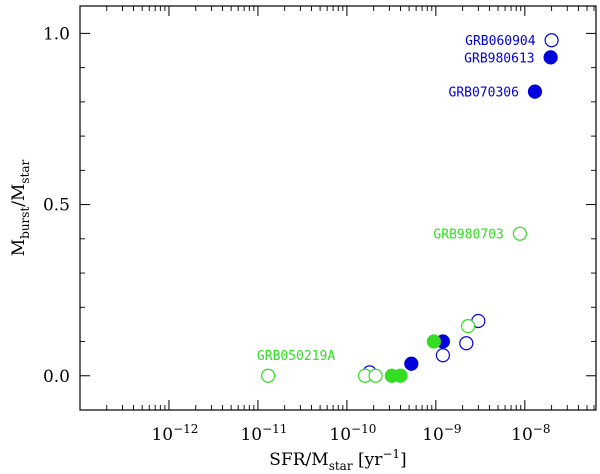 This screenshot has width=600, height=474. What do you see at coordinates (500, 41) in the screenshot?
I see `annotation-label: GRB060904` at bounding box center [500, 41].